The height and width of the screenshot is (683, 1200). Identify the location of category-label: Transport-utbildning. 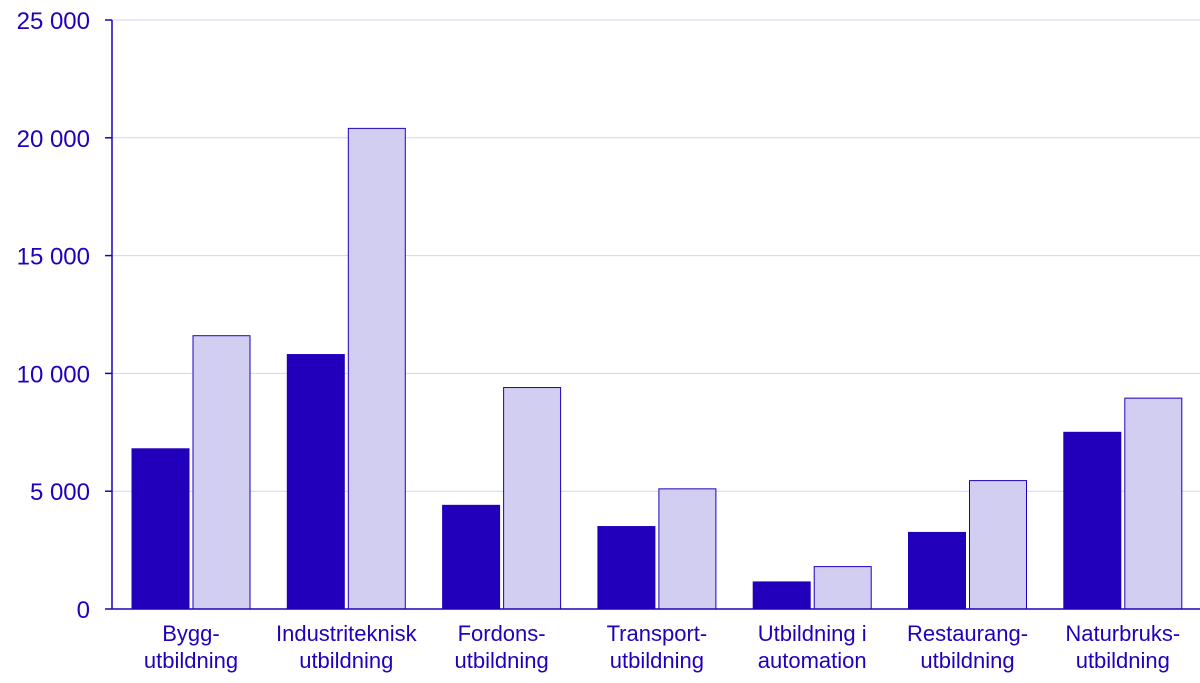
(657, 647).